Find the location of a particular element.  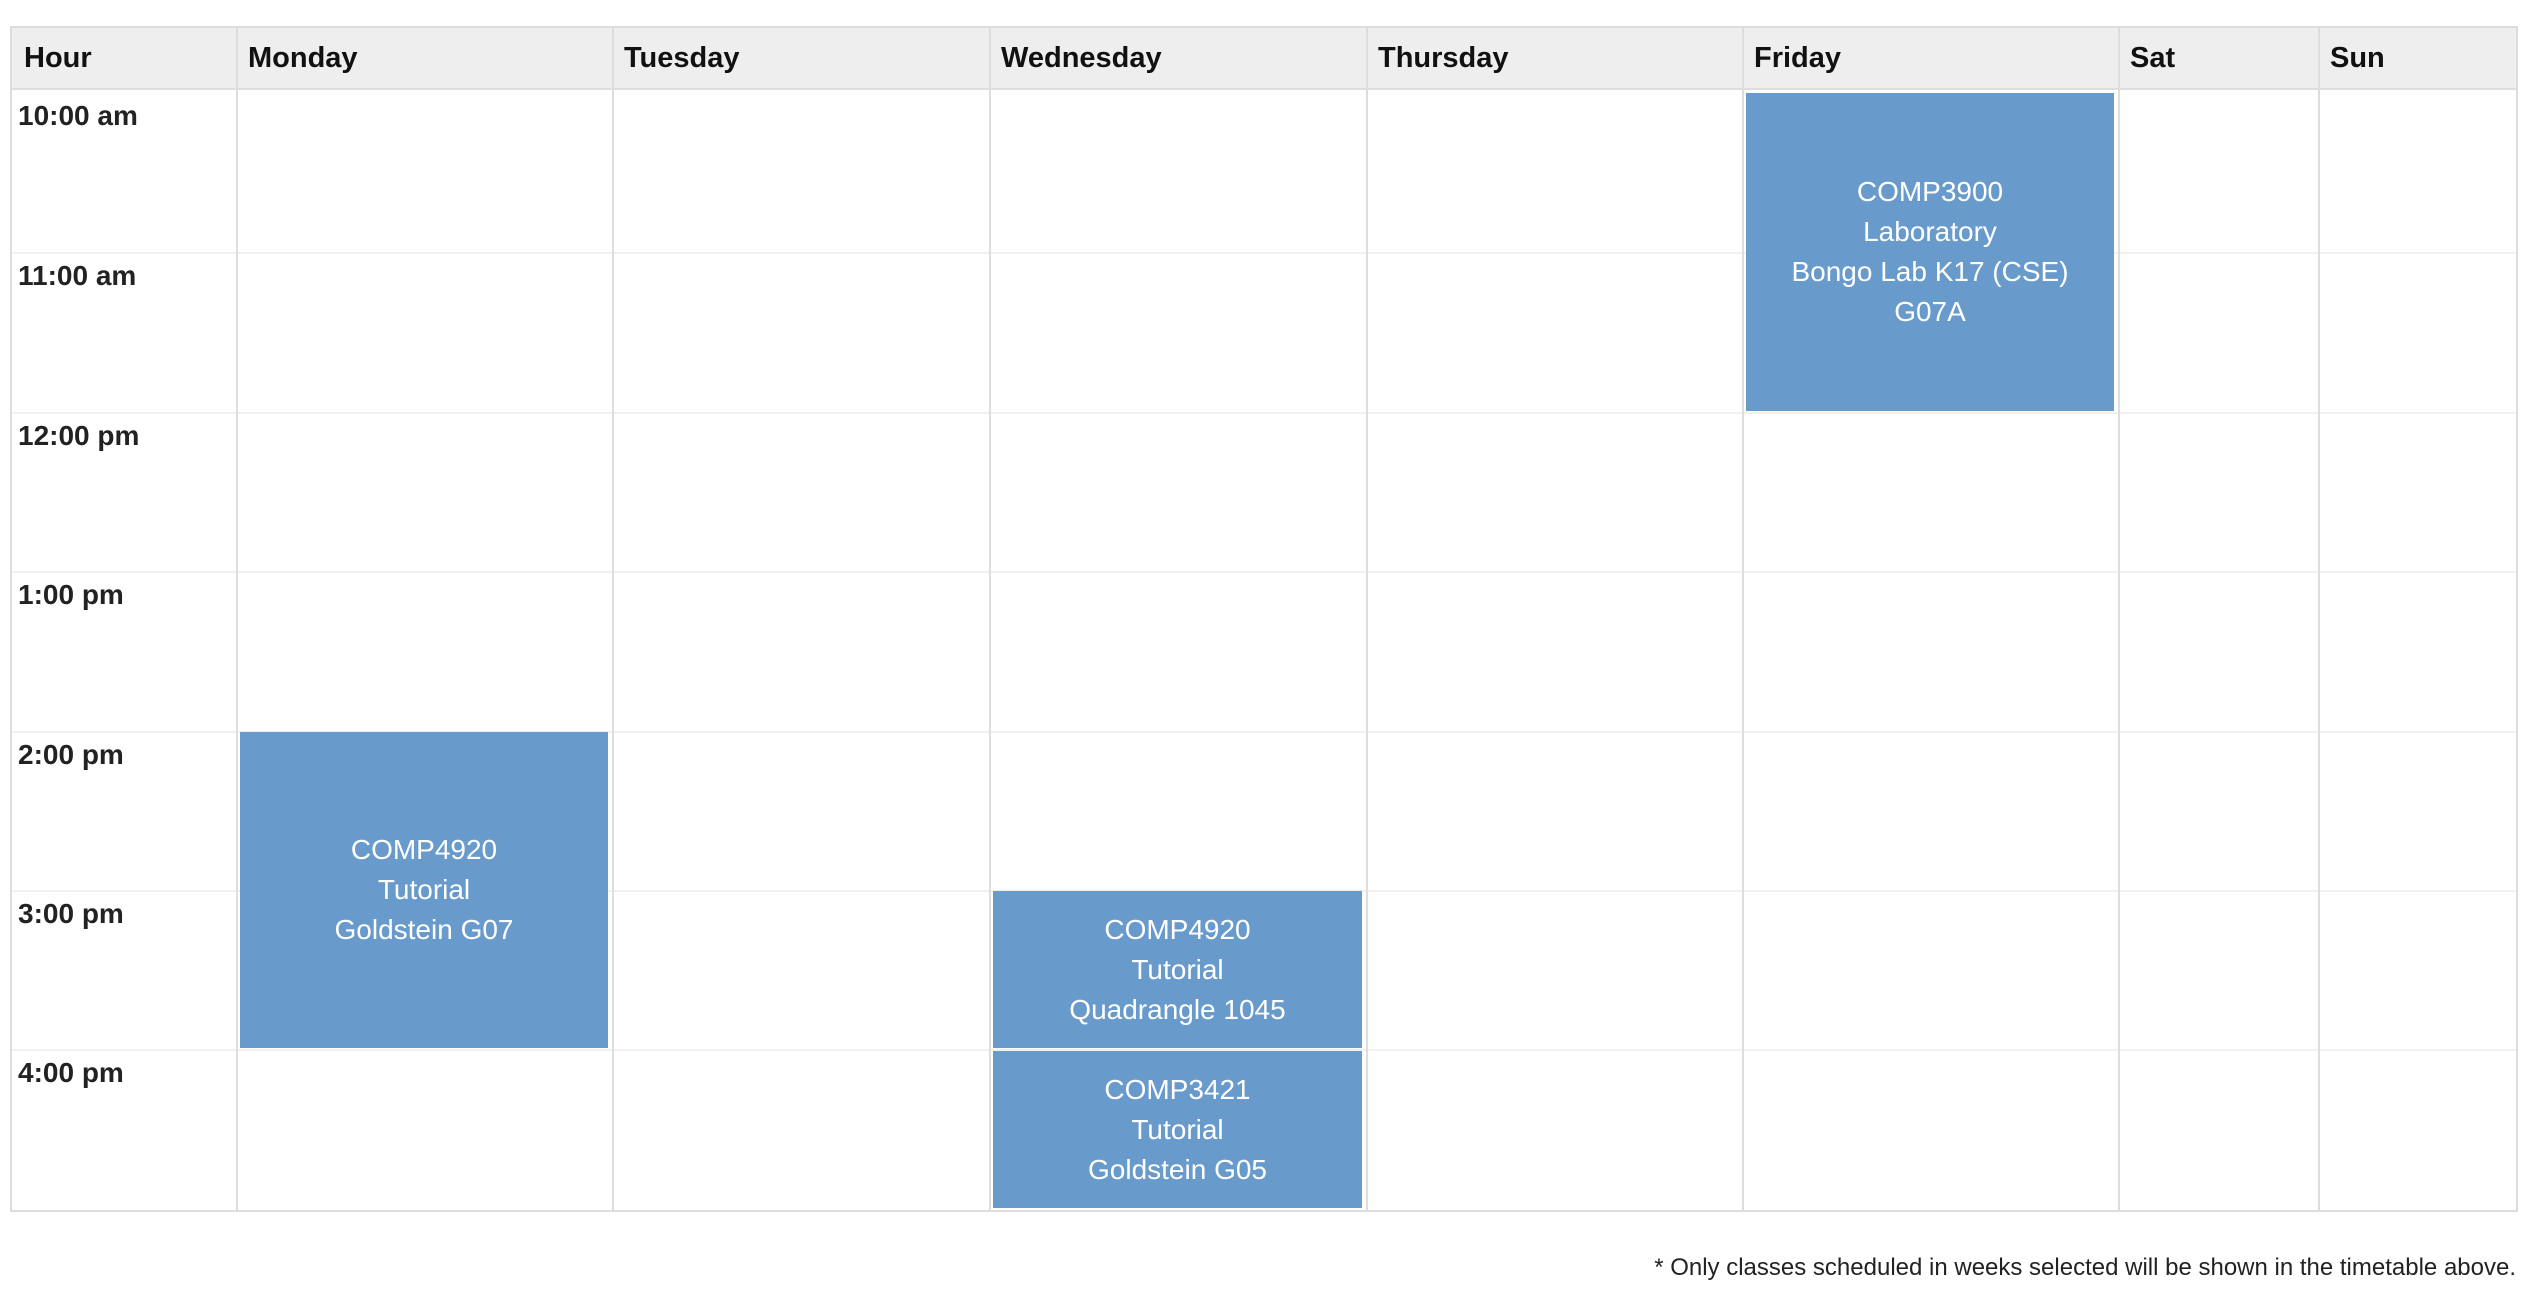

event-location: Bongo Lab K17 (CSE) is located at coordinates (1930, 271).